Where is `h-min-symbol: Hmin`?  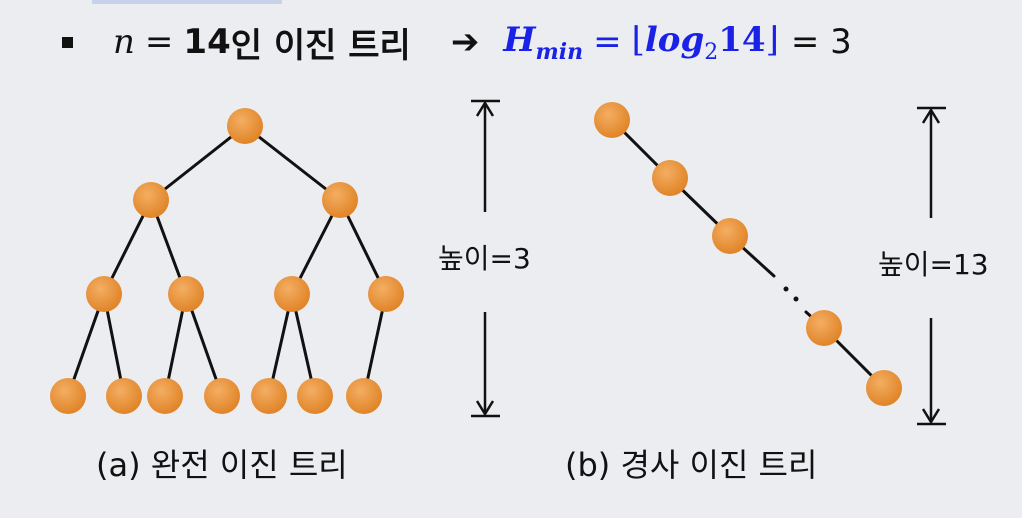
h-min-symbol: Hmin is located at coordinates (543, 42).